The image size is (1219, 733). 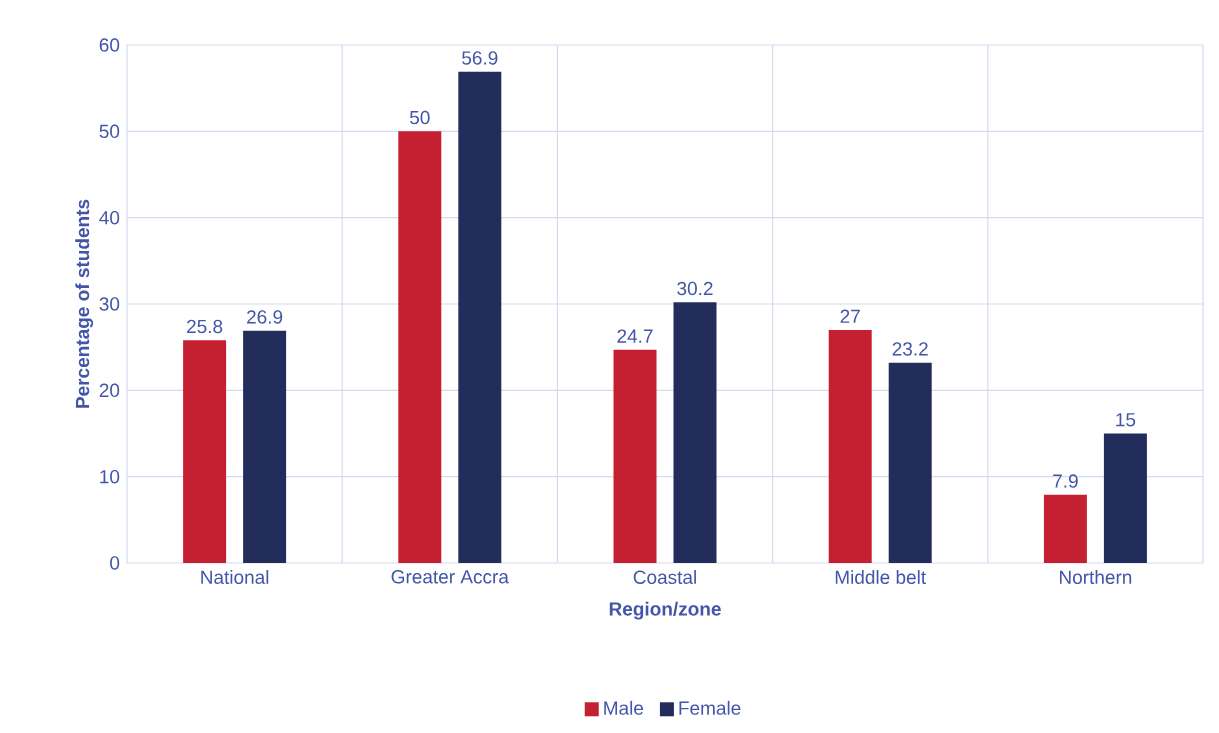 I want to click on data-label: 25.8, so click(x=205, y=326).